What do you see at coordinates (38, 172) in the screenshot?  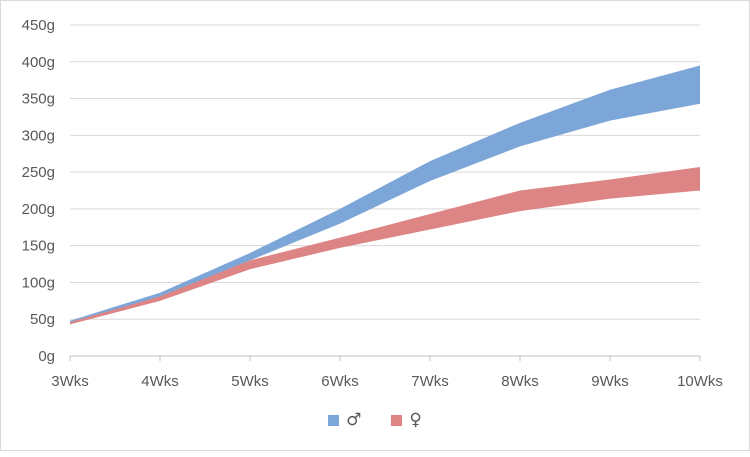 I see `y-tick-label-250g: 250g` at bounding box center [38, 172].